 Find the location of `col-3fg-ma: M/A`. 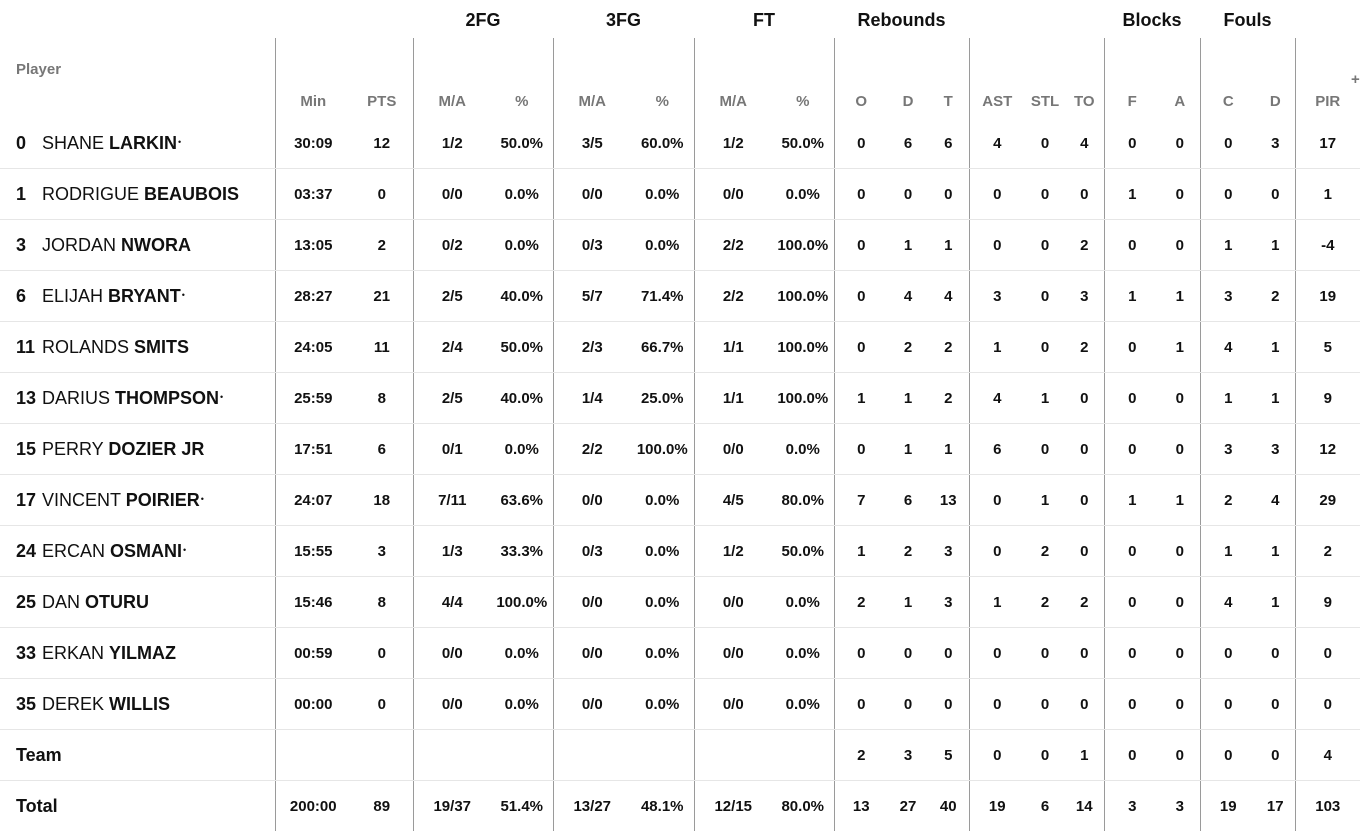

col-3fg-ma: M/A is located at coordinates (592, 78).